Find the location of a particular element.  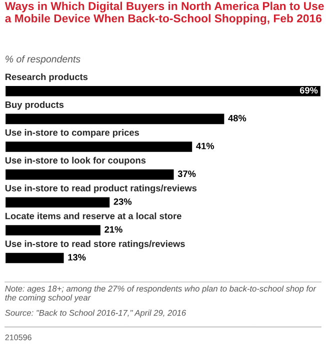

chart-subtitle: % of respondents is located at coordinates (43, 59).